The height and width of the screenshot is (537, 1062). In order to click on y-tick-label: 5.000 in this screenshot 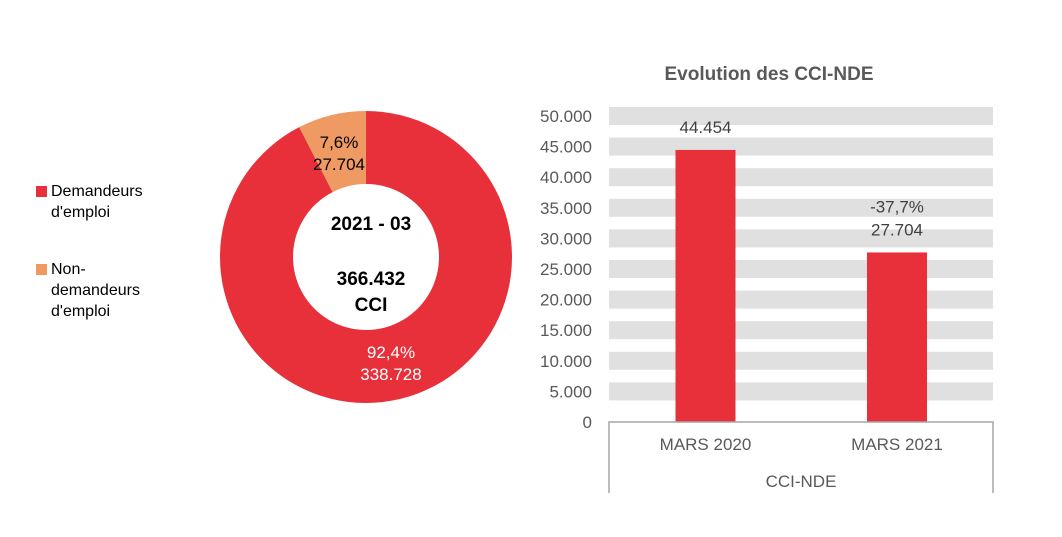, I will do `click(570, 391)`.